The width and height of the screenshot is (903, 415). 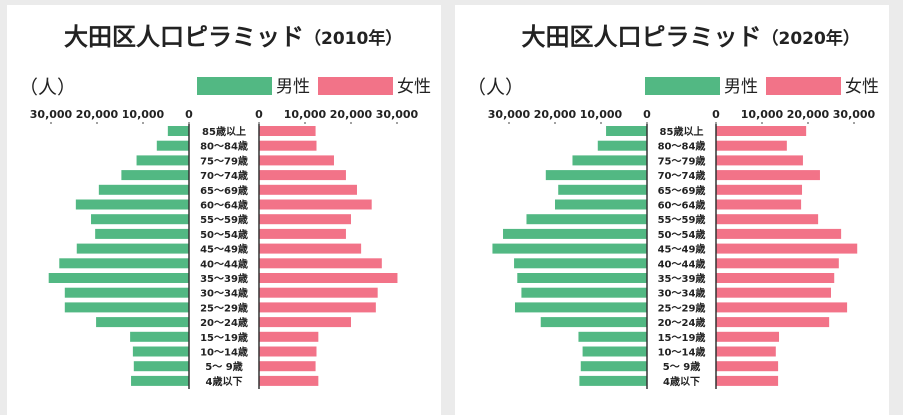 I want to click on chart-title-year: （2020年）, so click(x=811, y=38).